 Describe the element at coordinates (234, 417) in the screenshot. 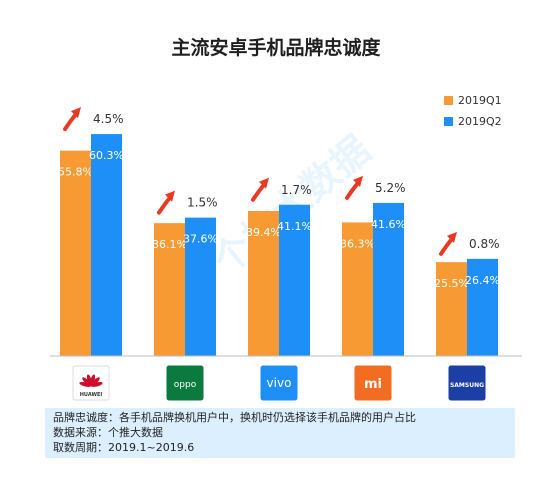

I see `footnote-definition: 品牌忠诚度：各手机品牌换机用户中，换机时仍选择该手机品牌的用户占比` at that location.